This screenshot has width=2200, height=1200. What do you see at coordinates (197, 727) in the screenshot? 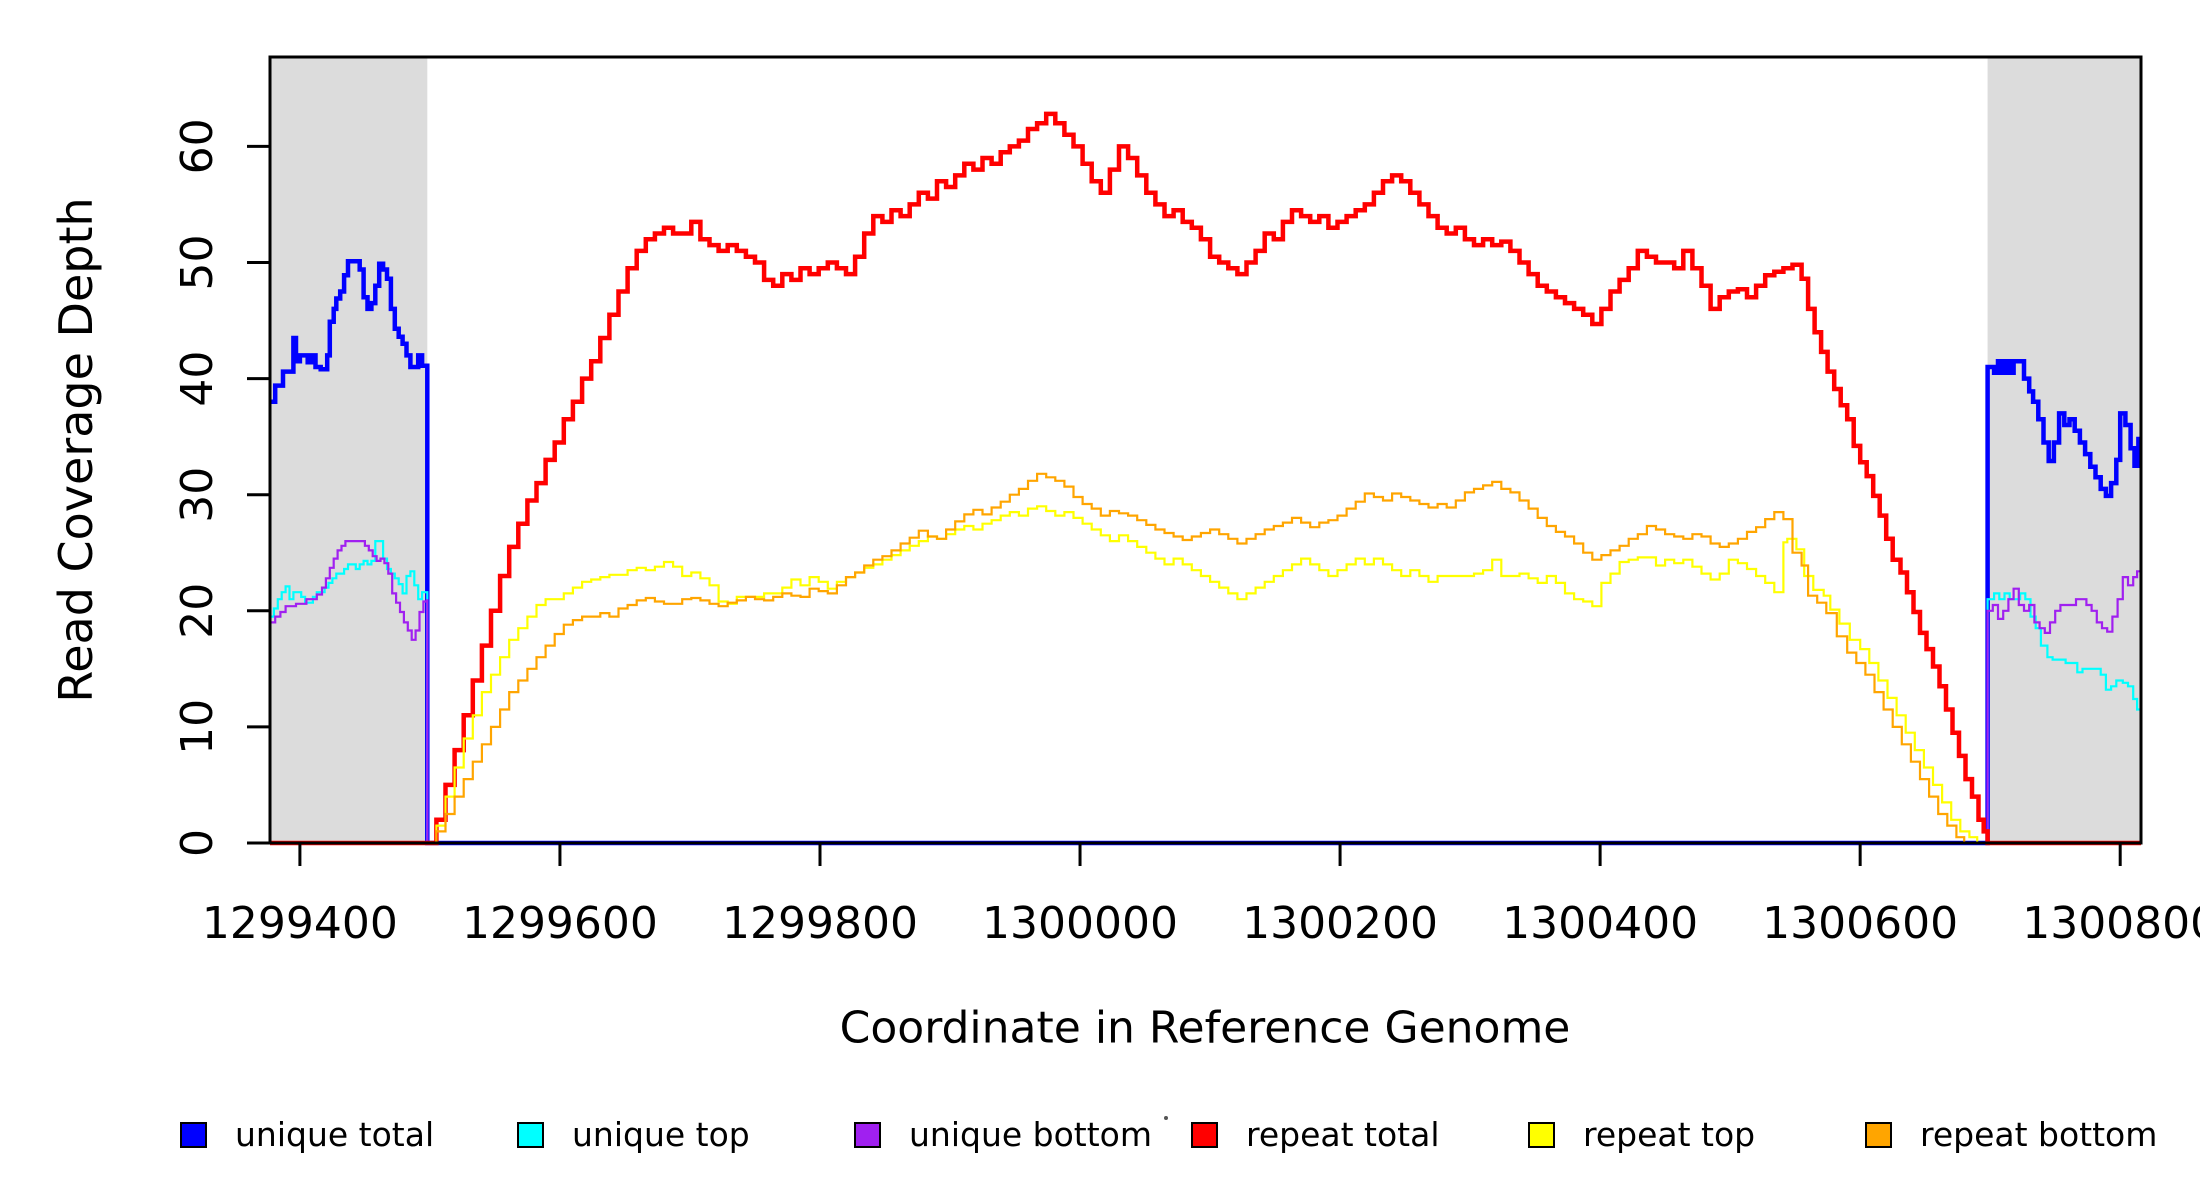
I see `y-tick-label: 10` at bounding box center [197, 727].